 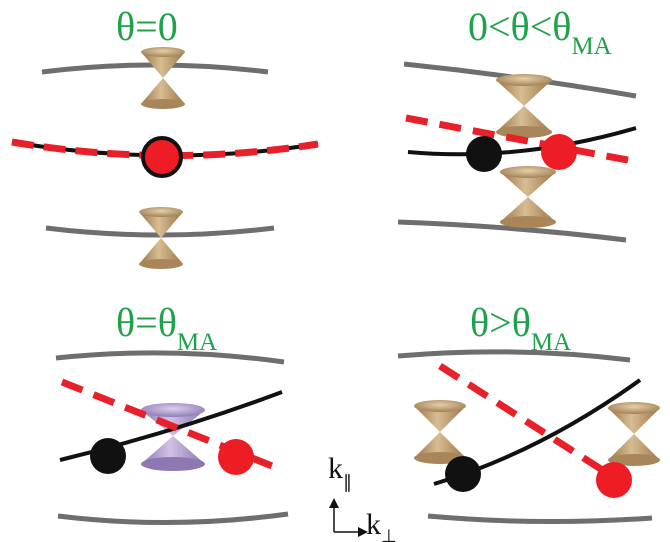 I want to click on dirac-cone-left, so click(x=440, y=432).